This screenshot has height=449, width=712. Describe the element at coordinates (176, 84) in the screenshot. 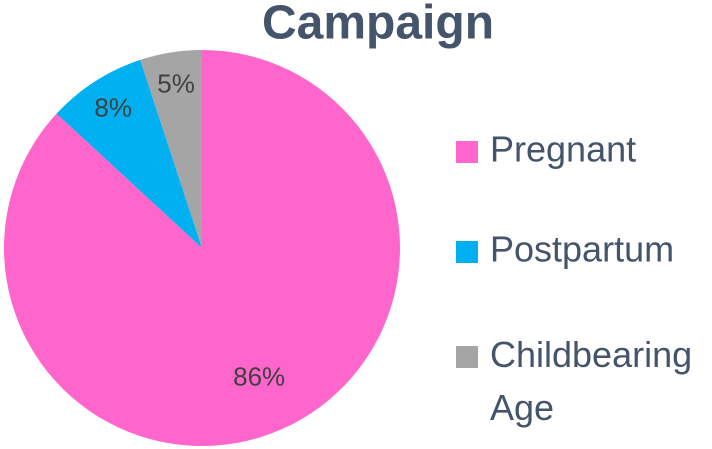

I see `data-label: 5%` at that location.